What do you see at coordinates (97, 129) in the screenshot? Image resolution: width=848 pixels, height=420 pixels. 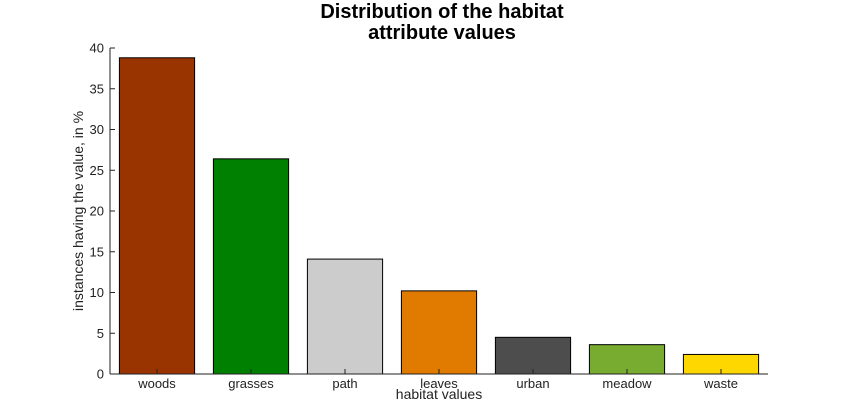 I see `y-tick-label-30: 30` at bounding box center [97, 129].